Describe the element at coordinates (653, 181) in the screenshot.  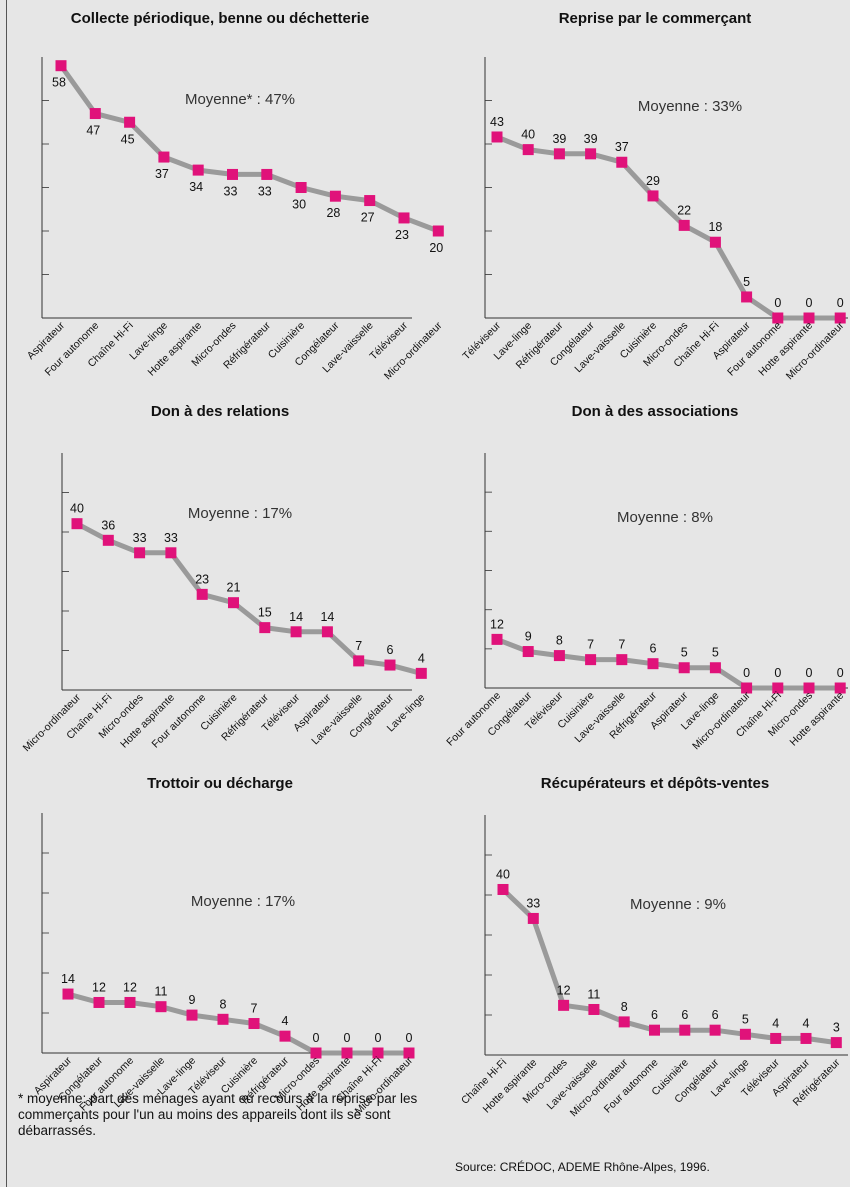
I see `data-label: 29` at that location.